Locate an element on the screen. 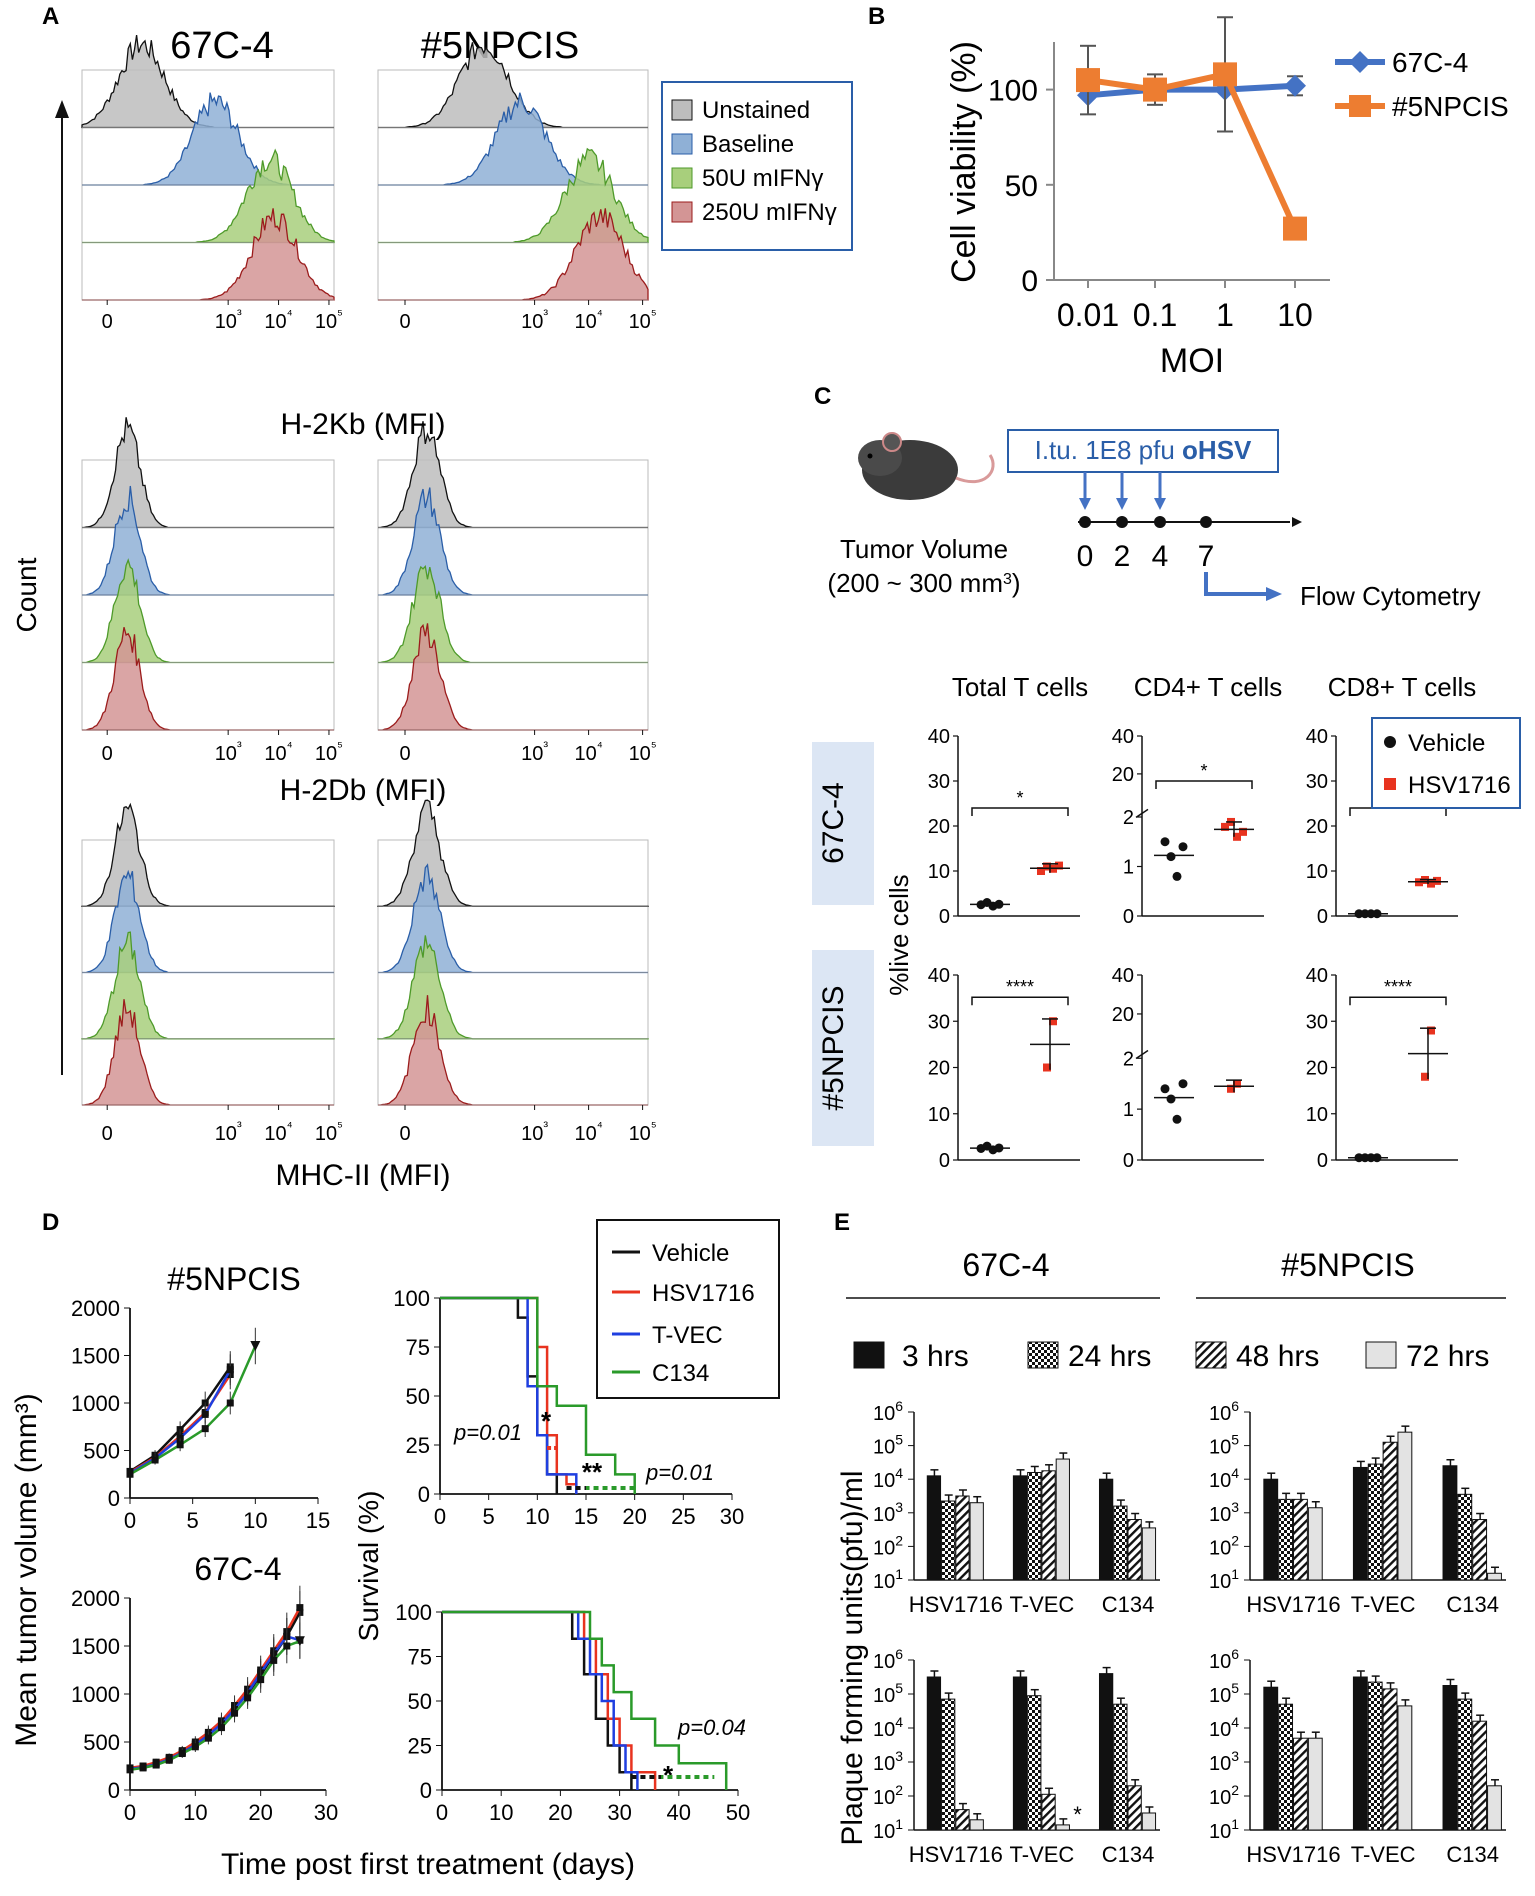 The height and width of the screenshot is (1896, 1535). legend-label-baseline: Baseline is located at coordinates (748, 144).